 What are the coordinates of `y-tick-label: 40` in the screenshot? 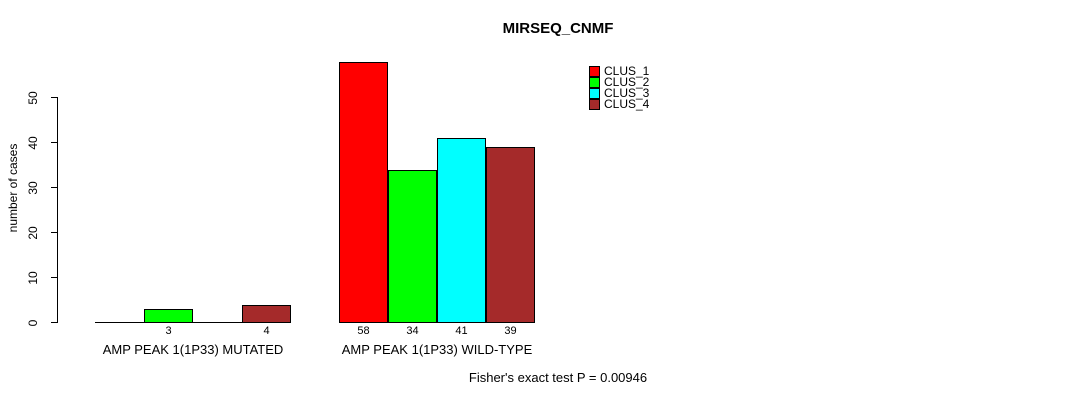 It's located at (33, 143).